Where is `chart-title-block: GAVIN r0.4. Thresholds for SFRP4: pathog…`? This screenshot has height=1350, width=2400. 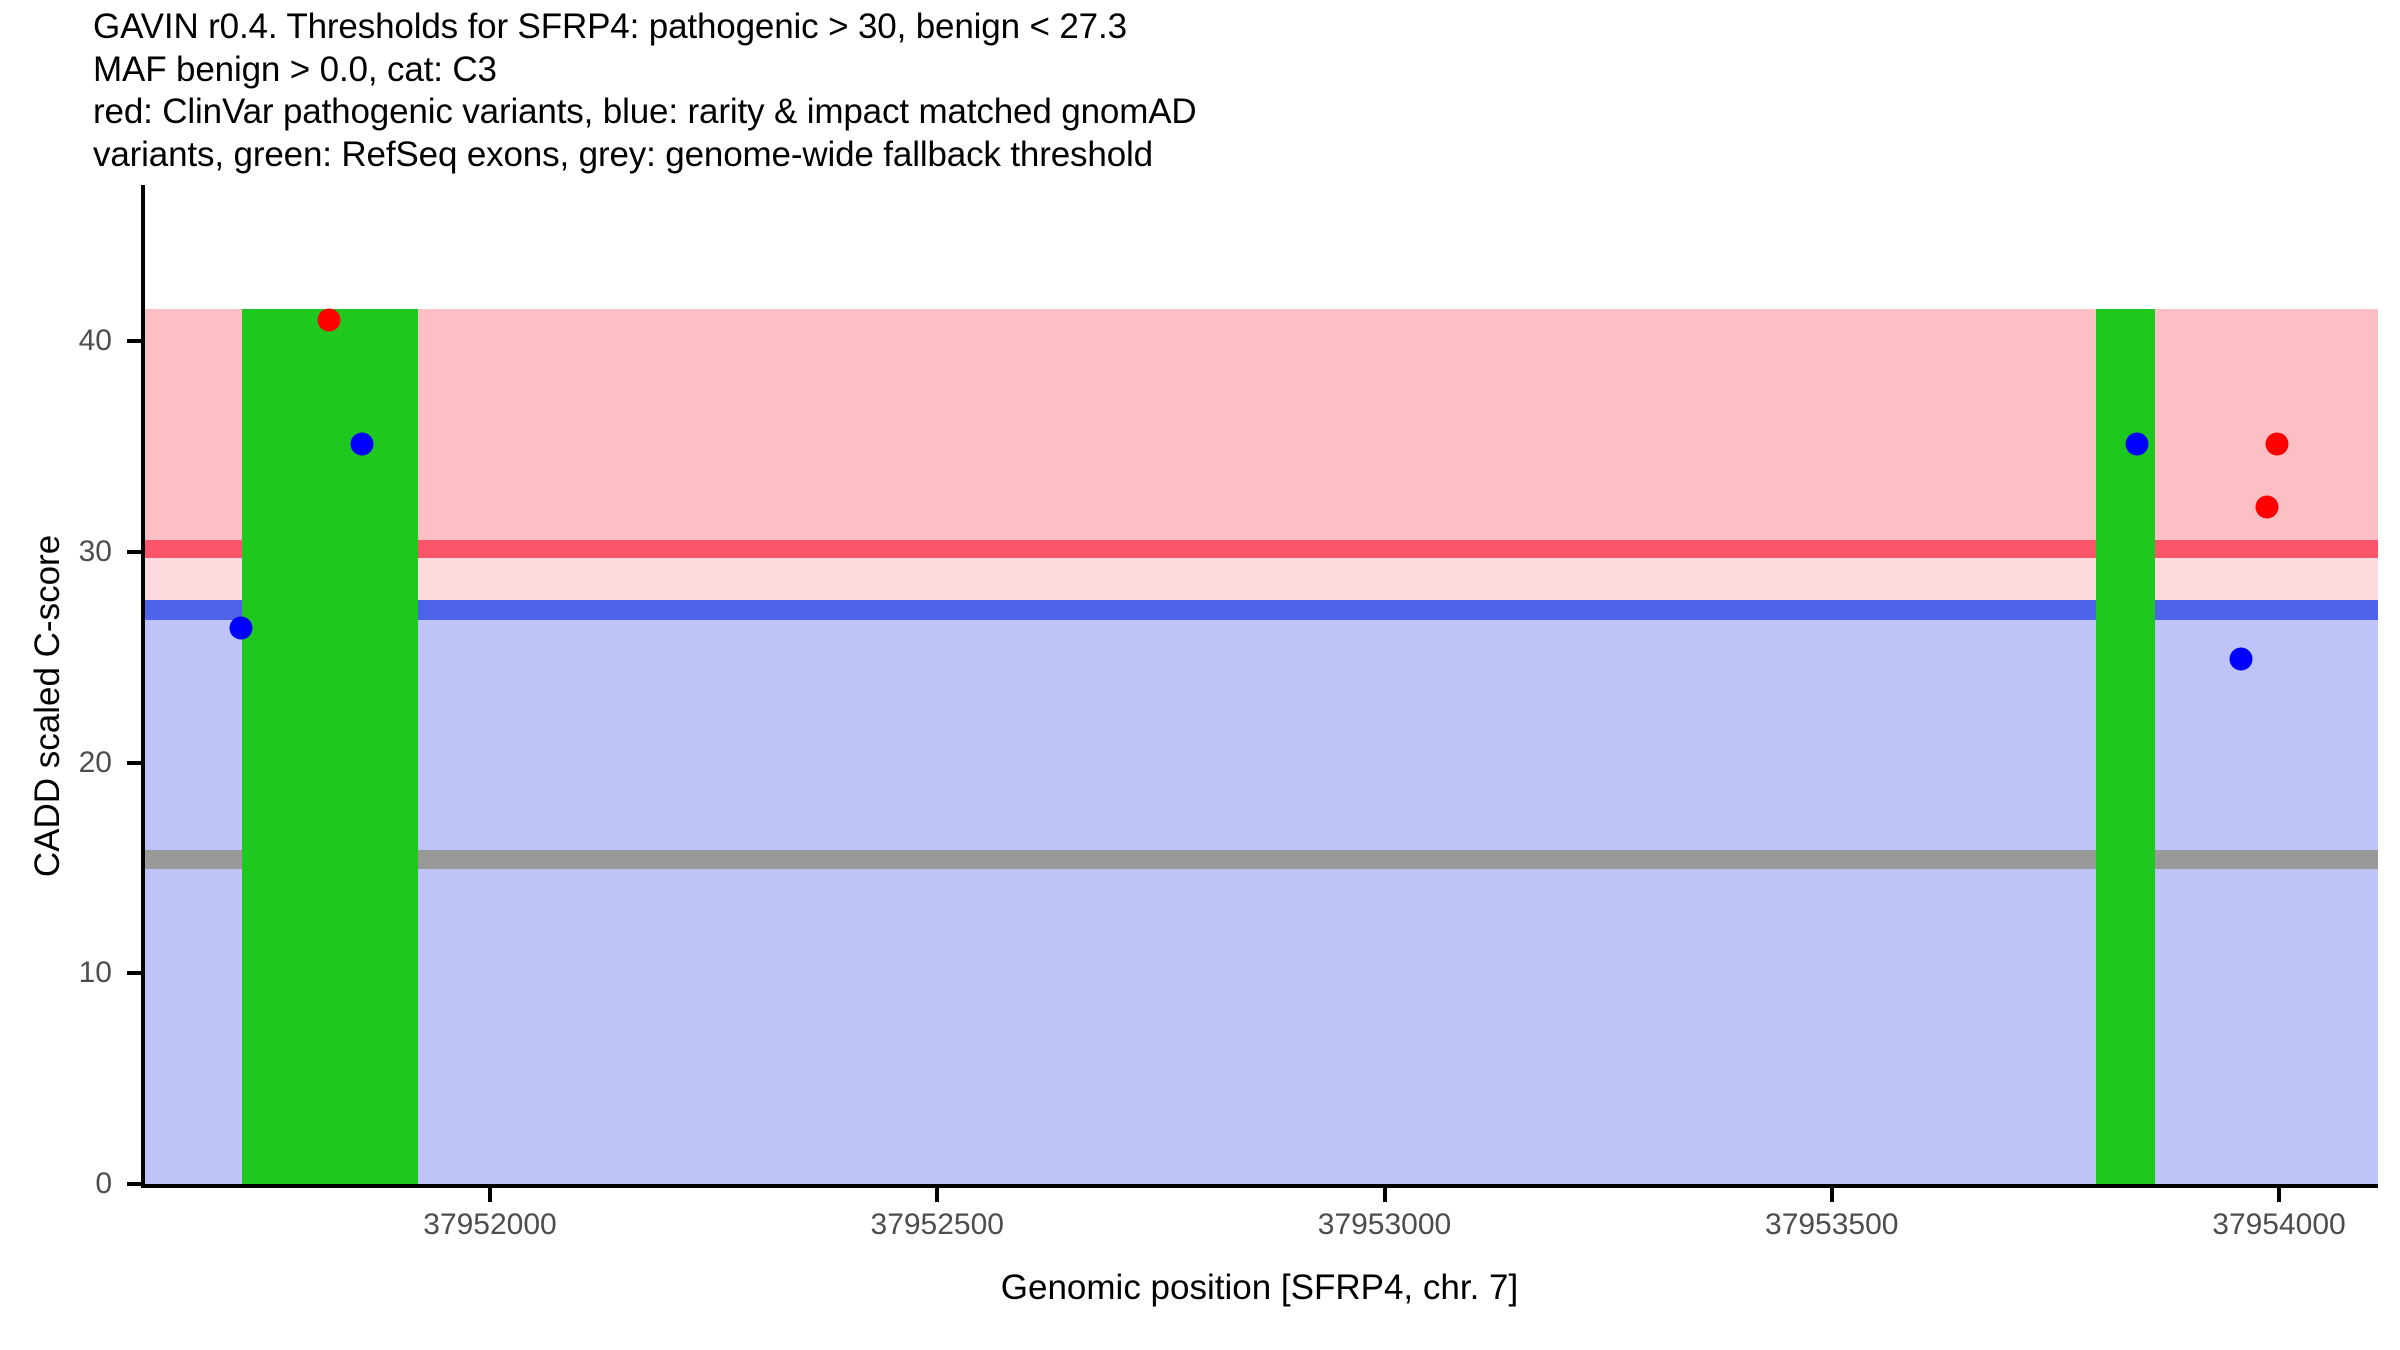 chart-title-block: GAVIN r0.4. Thresholds for SFRP4: pathog… is located at coordinates (1223, 91).